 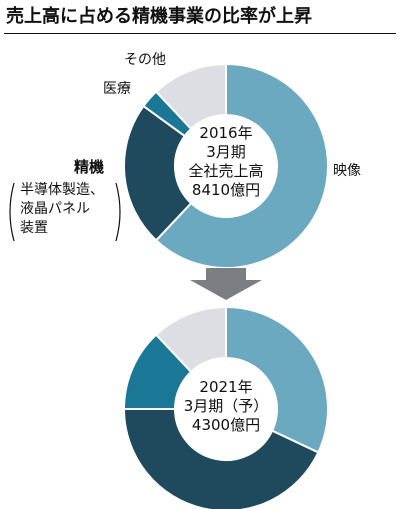 What do you see at coordinates (117, 89) in the screenshot?
I see `label-medical: 医療` at bounding box center [117, 89].